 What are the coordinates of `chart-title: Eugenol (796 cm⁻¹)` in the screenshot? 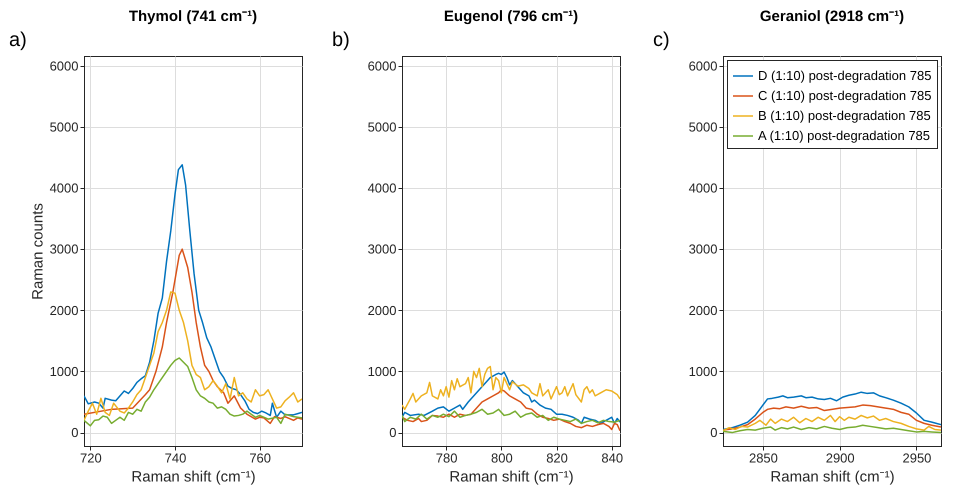 It's located at (511, 16).